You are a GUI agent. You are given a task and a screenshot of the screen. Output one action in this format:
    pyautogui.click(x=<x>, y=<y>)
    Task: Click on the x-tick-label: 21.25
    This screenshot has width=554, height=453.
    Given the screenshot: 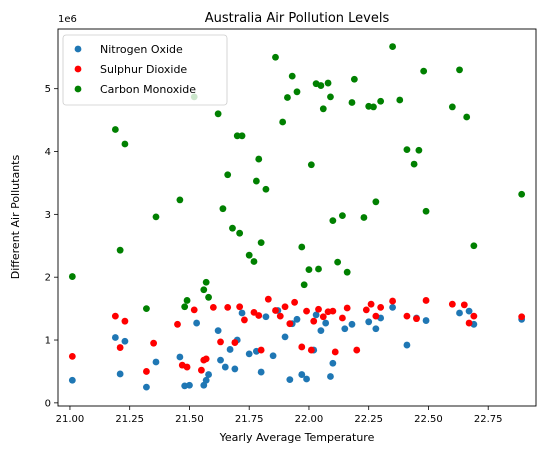 What is the action you would take?
    pyautogui.click(x=129, y=419)
    